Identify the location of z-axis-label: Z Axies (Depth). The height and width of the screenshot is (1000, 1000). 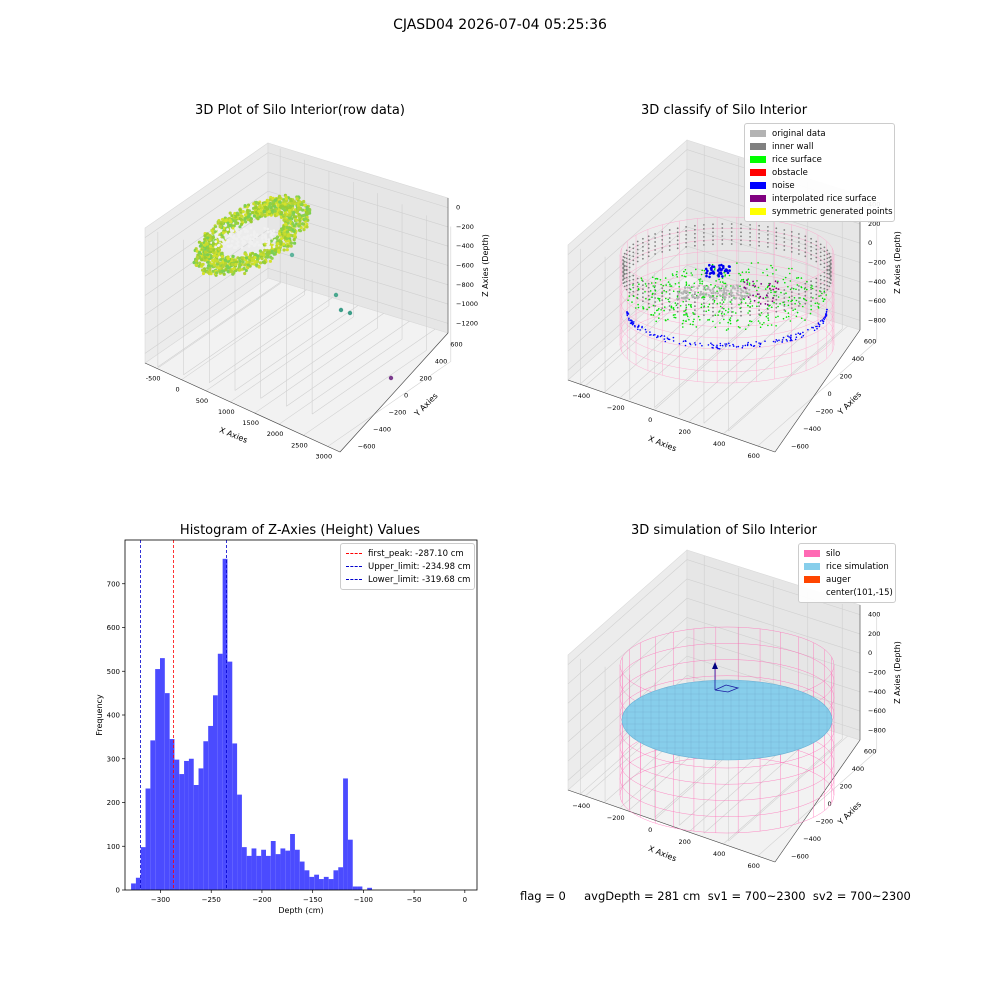
(897, 672).